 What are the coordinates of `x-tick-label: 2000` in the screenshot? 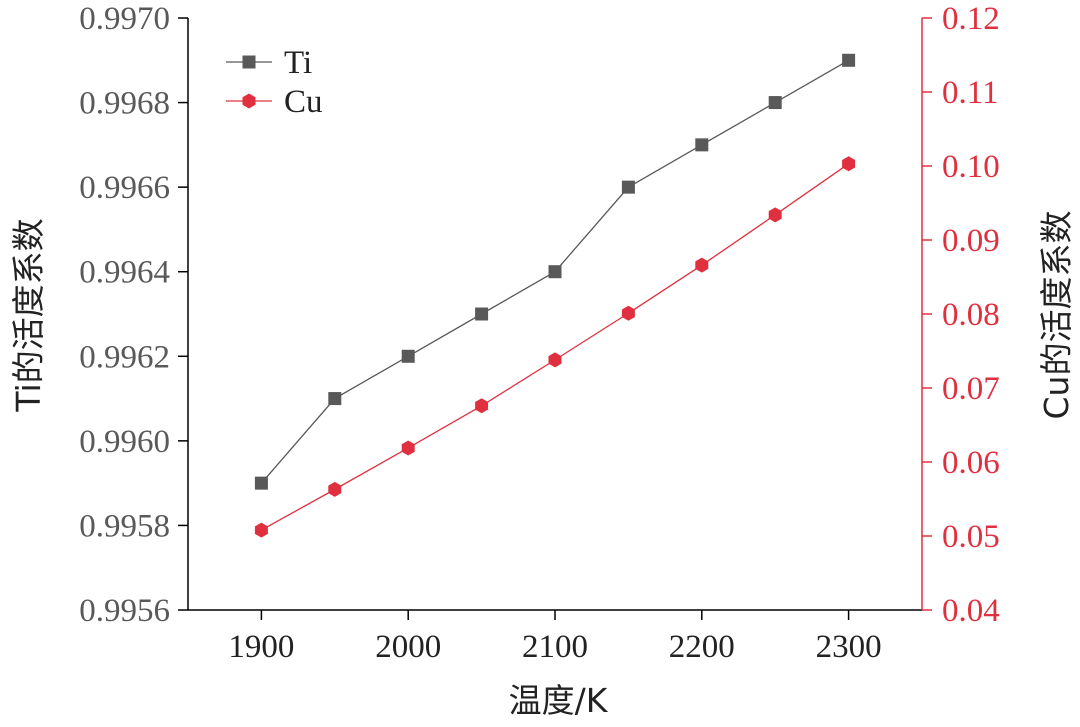 It's located at (408, 647).